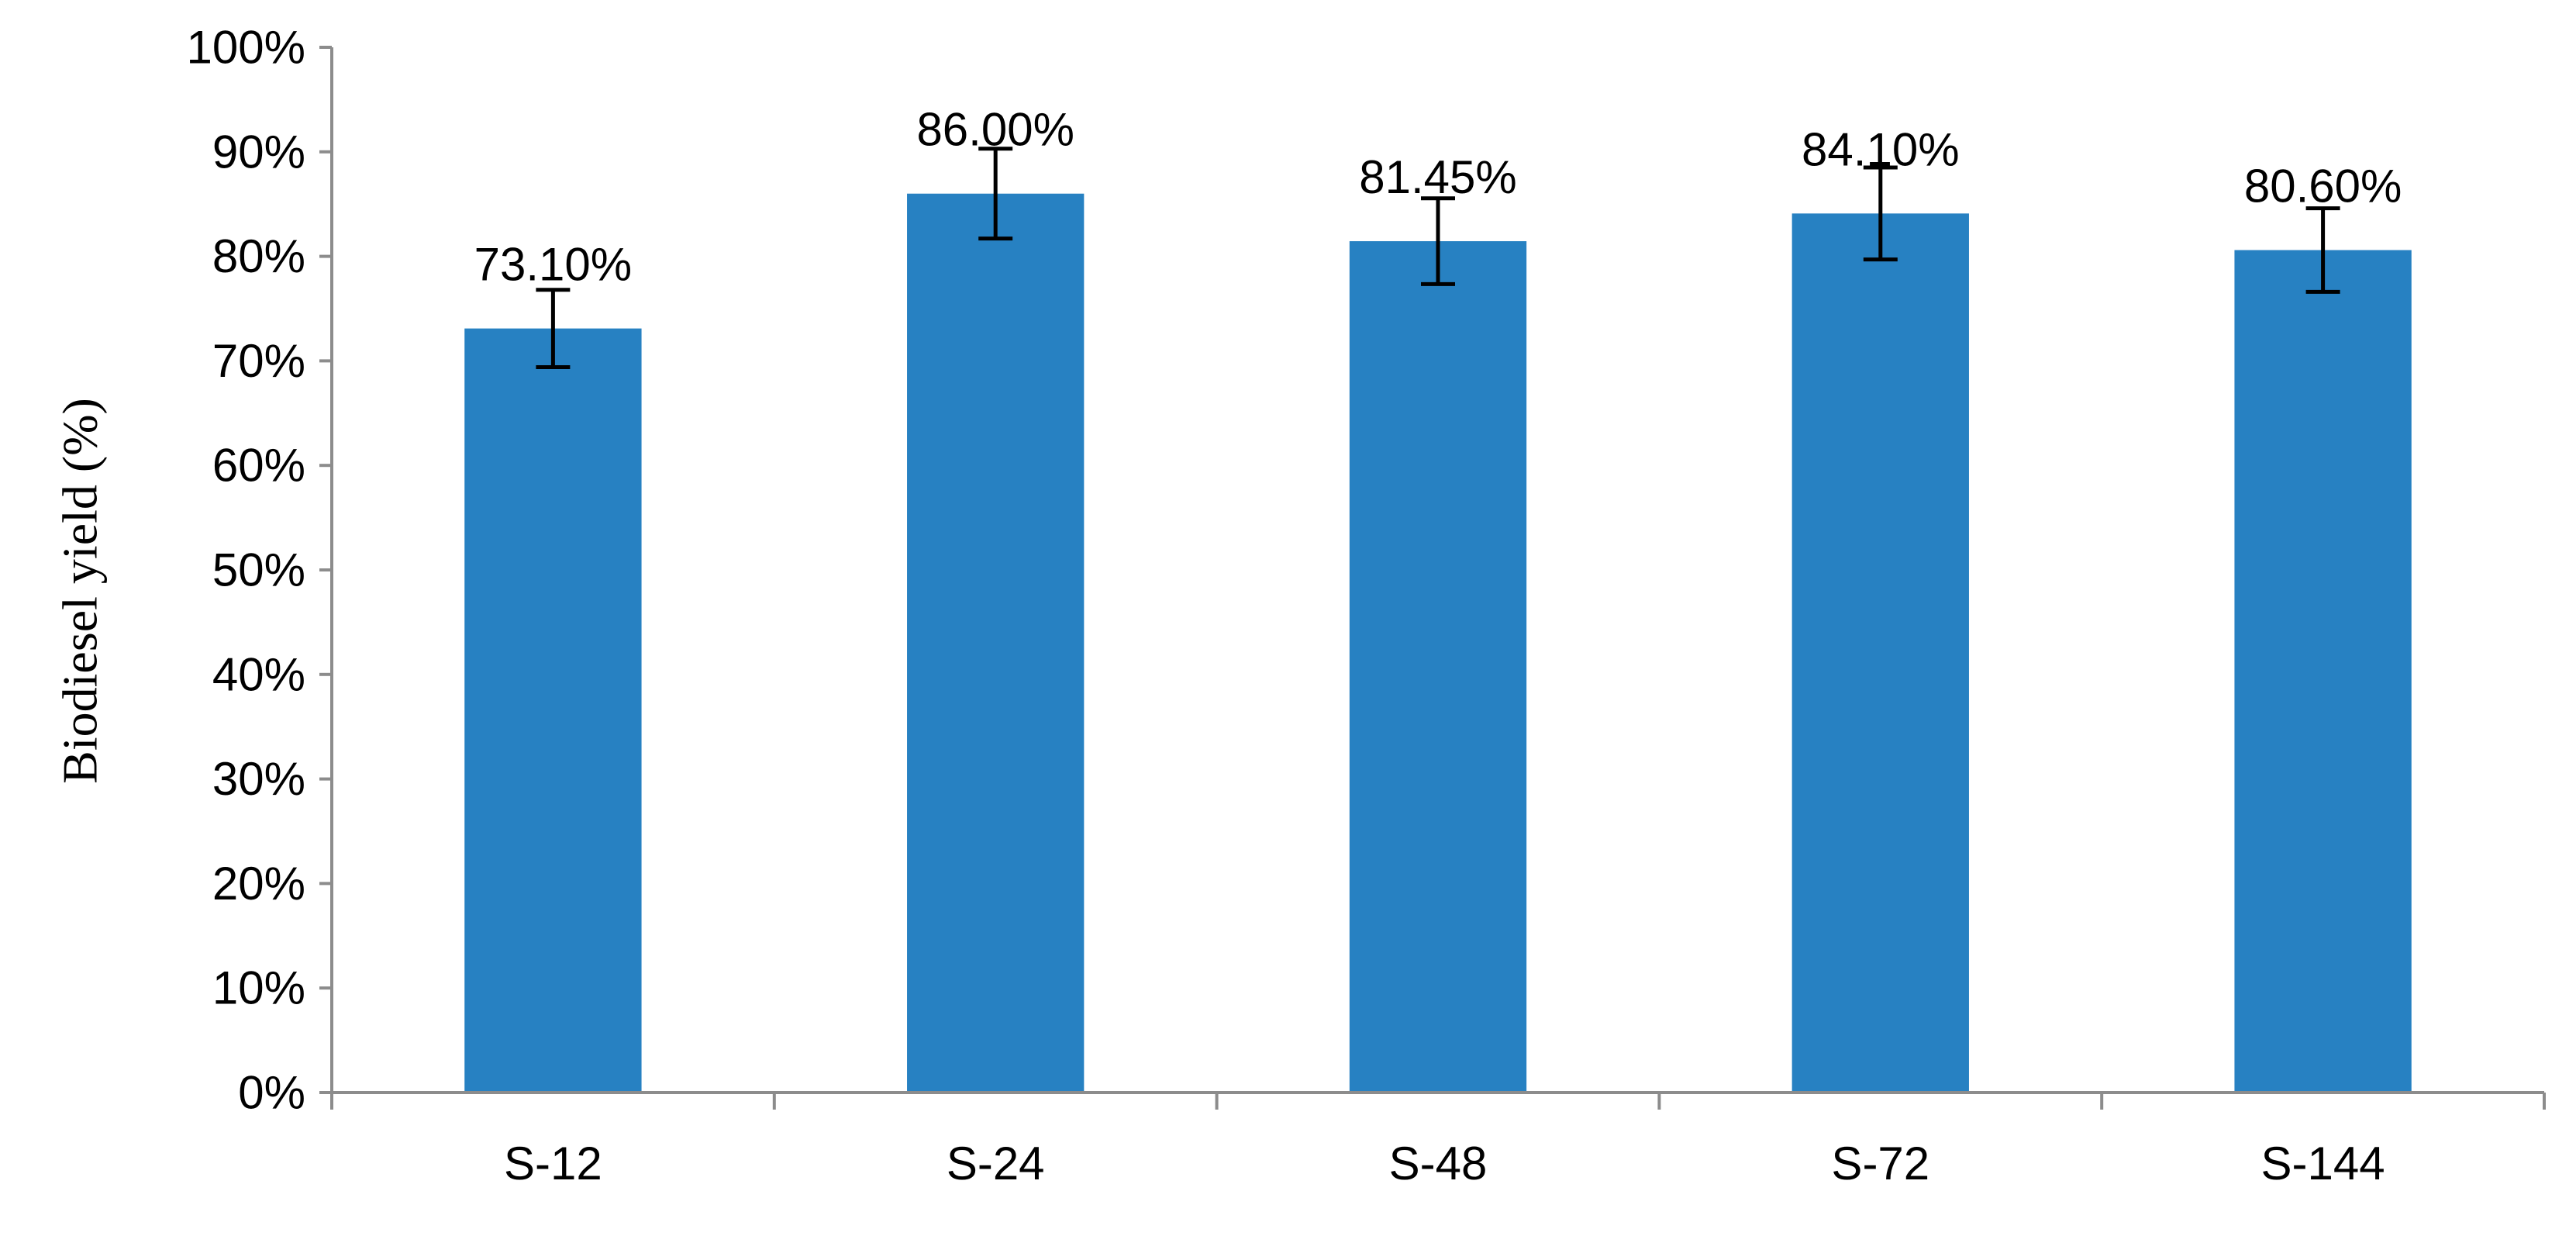 This screenshot has width=2576, height=1236. Describe the element at coordinates (2323, 186) in the screenshot. I see `data-label: 80.60%` at that location.